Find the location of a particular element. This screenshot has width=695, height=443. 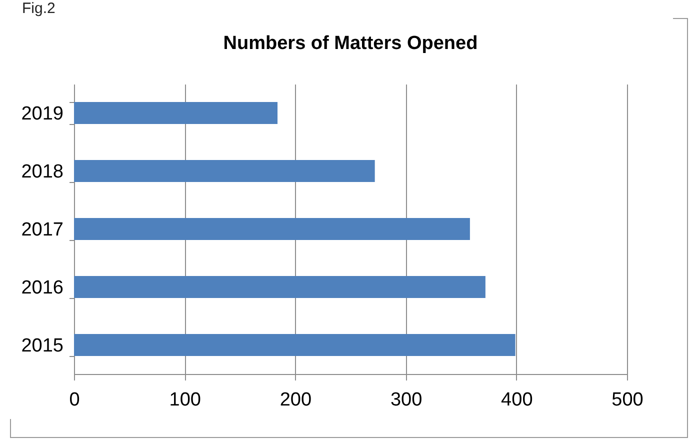

y-tick-label: 2017 is located at coordinates (42, 230).